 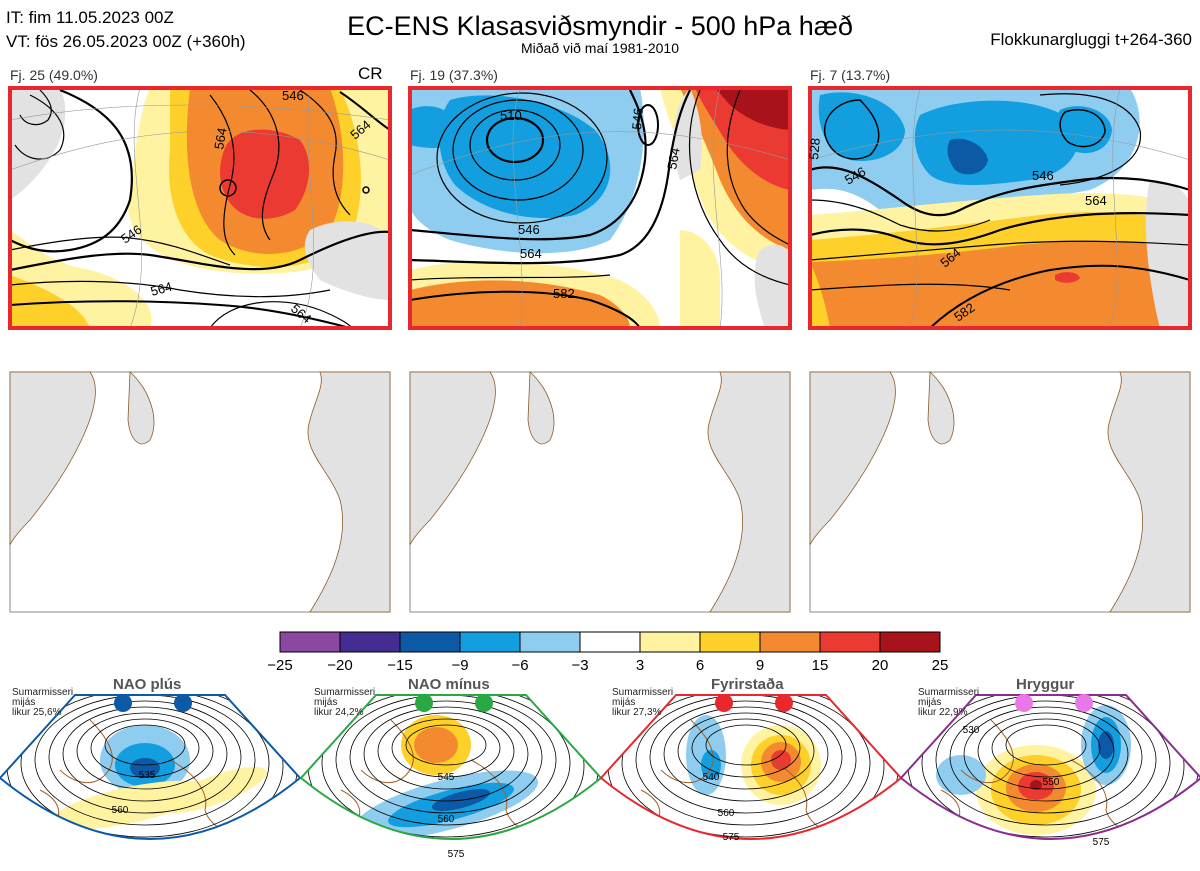 I want to click on regime-contour-label: 530, so click(x=971, y=730).